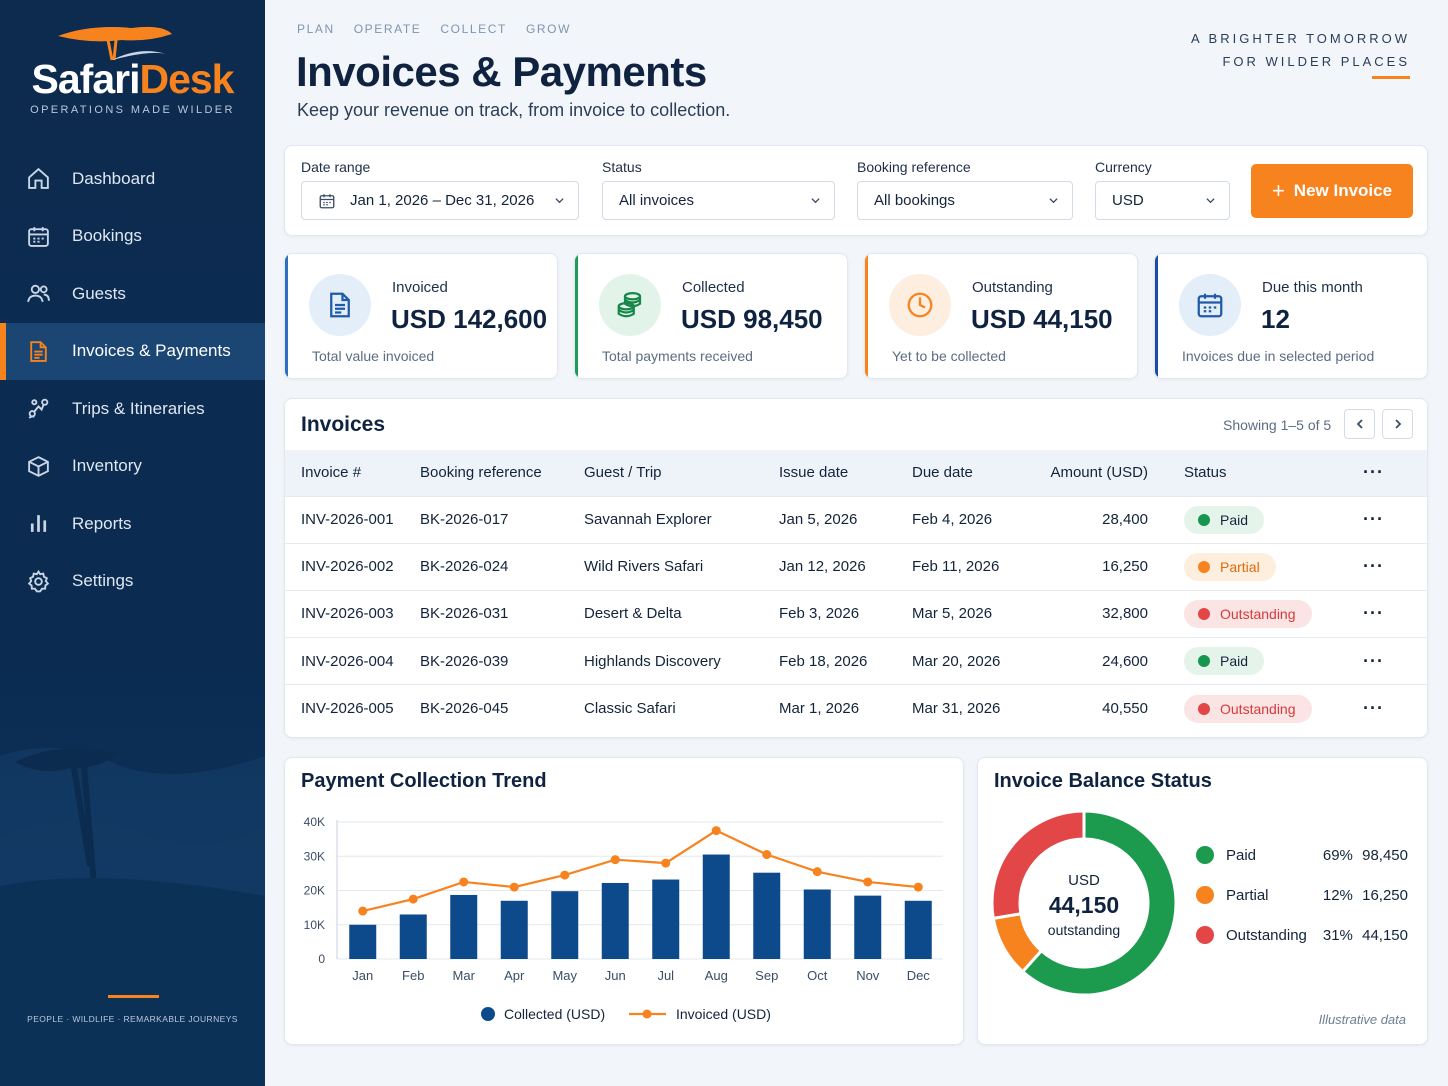 This screenshot has height=1086, width=1448. Describe the element at coordinates (615, 920) in the screenshot. I see `bar-collected-jun` at that location.